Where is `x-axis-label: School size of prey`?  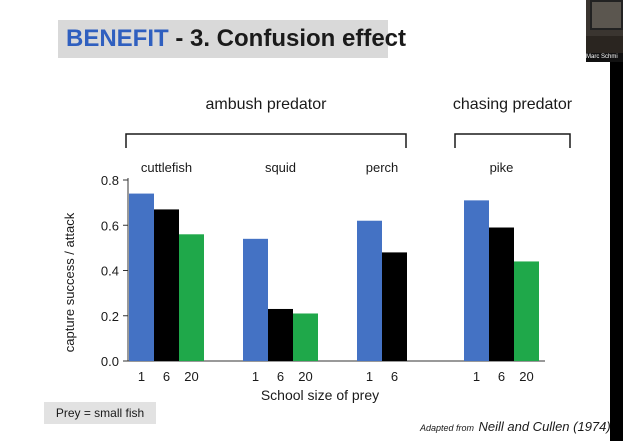
x-axis-label: School size of prey is located at coordinates (320, 395).